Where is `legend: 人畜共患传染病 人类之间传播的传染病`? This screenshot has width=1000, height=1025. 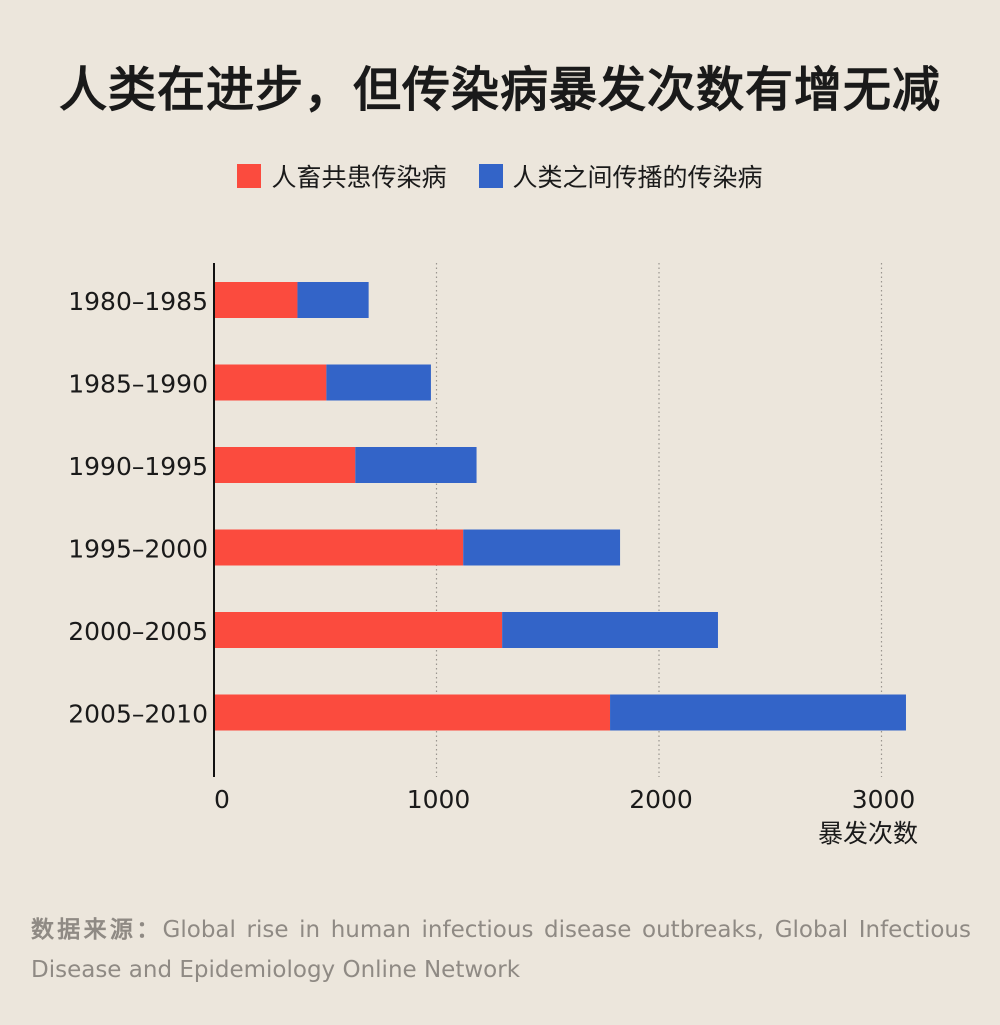 legend: 人畜共患传染病 人类之间传播的传染病 is located at coordinates (500, 176).